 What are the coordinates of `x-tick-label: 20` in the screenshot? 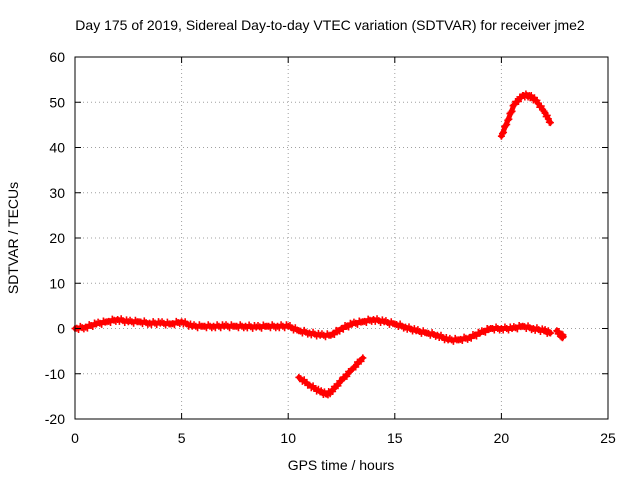 It's located at (502, 438).